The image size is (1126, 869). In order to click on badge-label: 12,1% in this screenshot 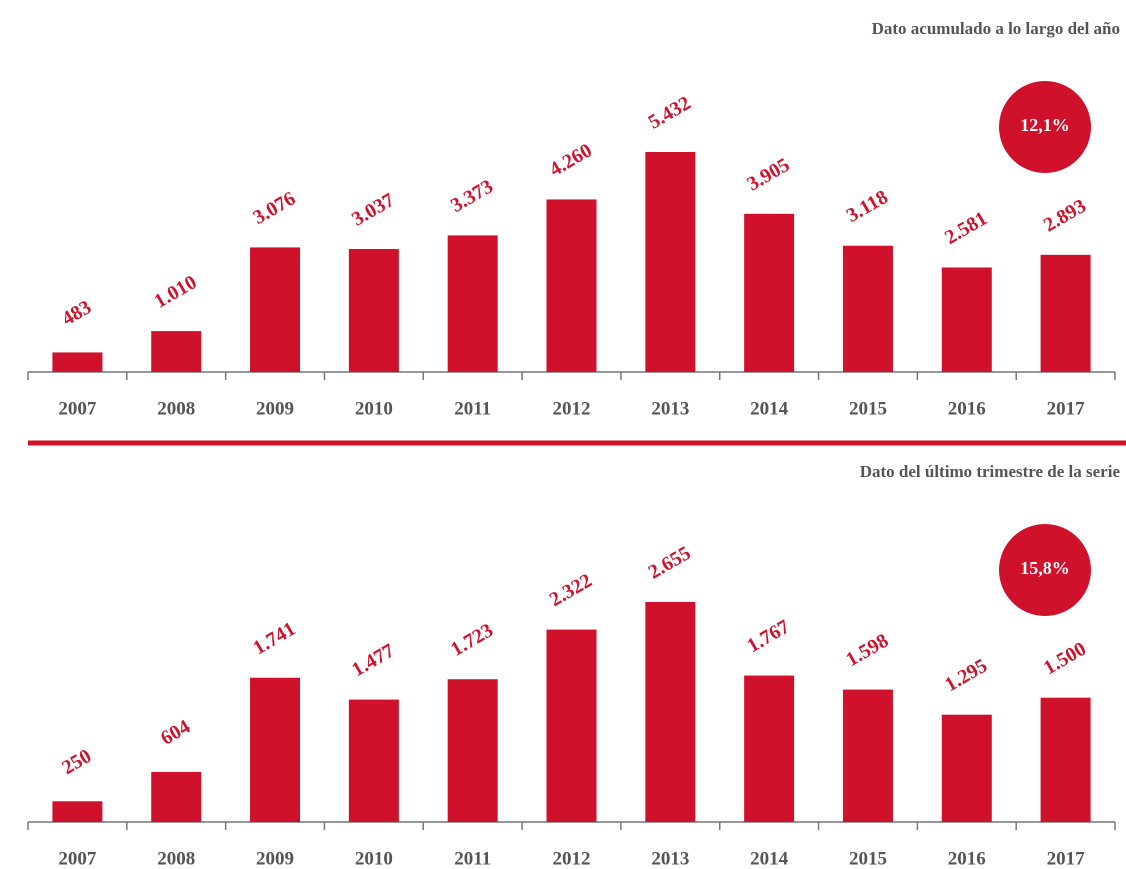, I will do `click(1045, 125)`.